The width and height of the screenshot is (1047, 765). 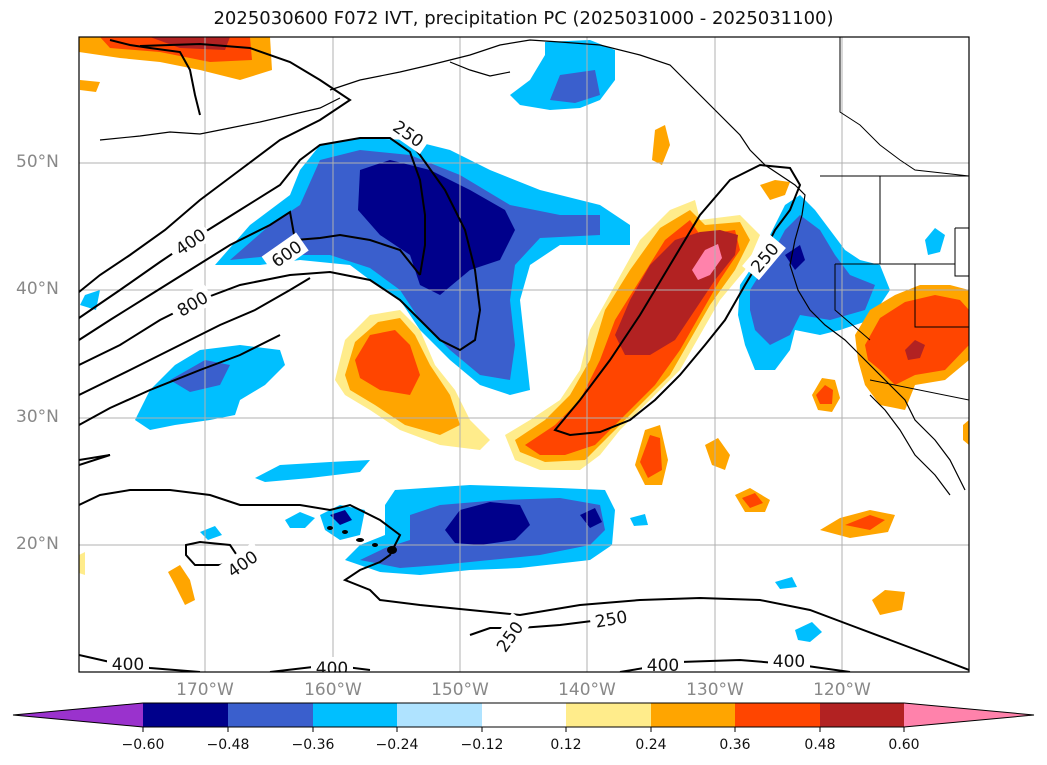 What do you see at coordinates (37, 289) in the screenshot?
I see `lat-label: 40°N` at bounding box center [37, 289].